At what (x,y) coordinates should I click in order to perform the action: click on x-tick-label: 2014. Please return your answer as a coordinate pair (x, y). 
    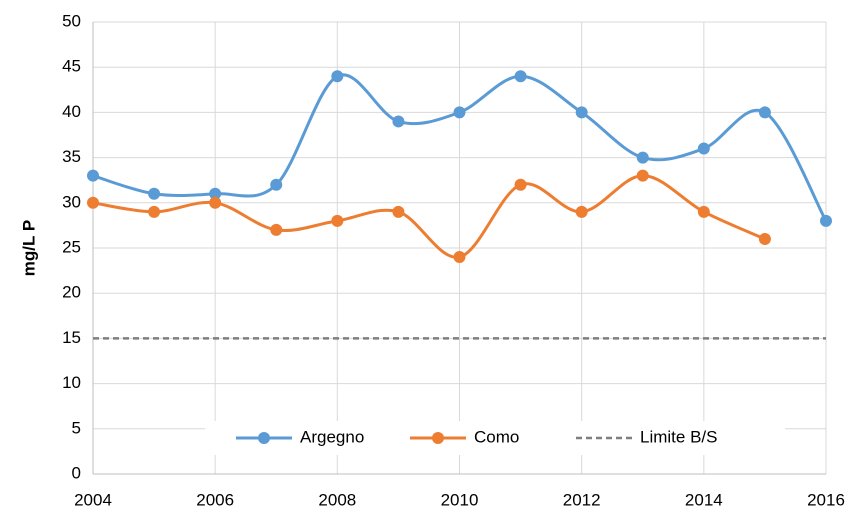
    Looking at the image, I should click on (704, 499).